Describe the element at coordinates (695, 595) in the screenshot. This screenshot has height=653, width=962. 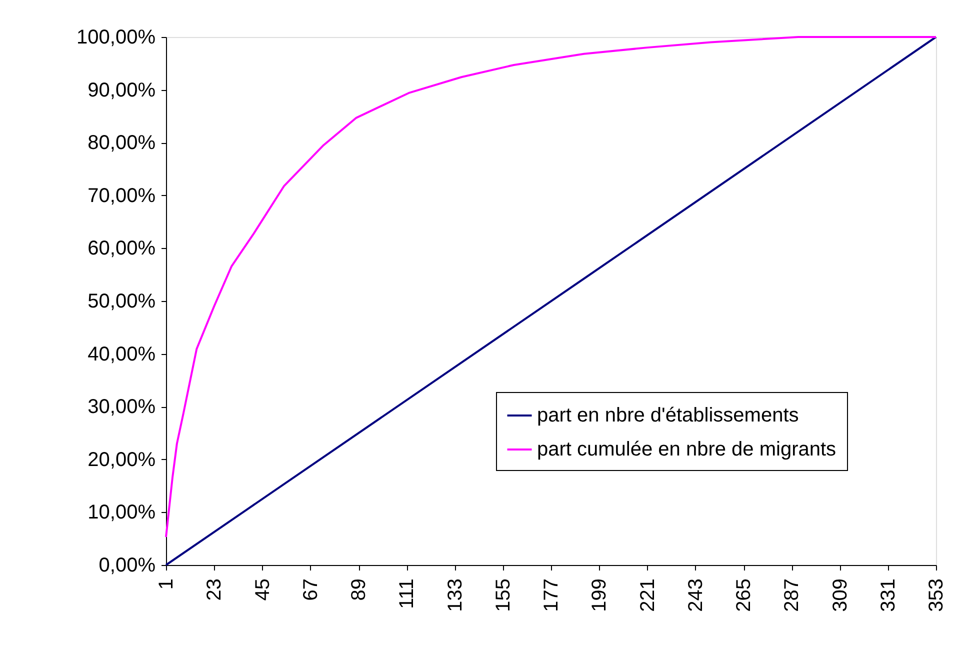
I see `x-tick-label: 243` at that location.